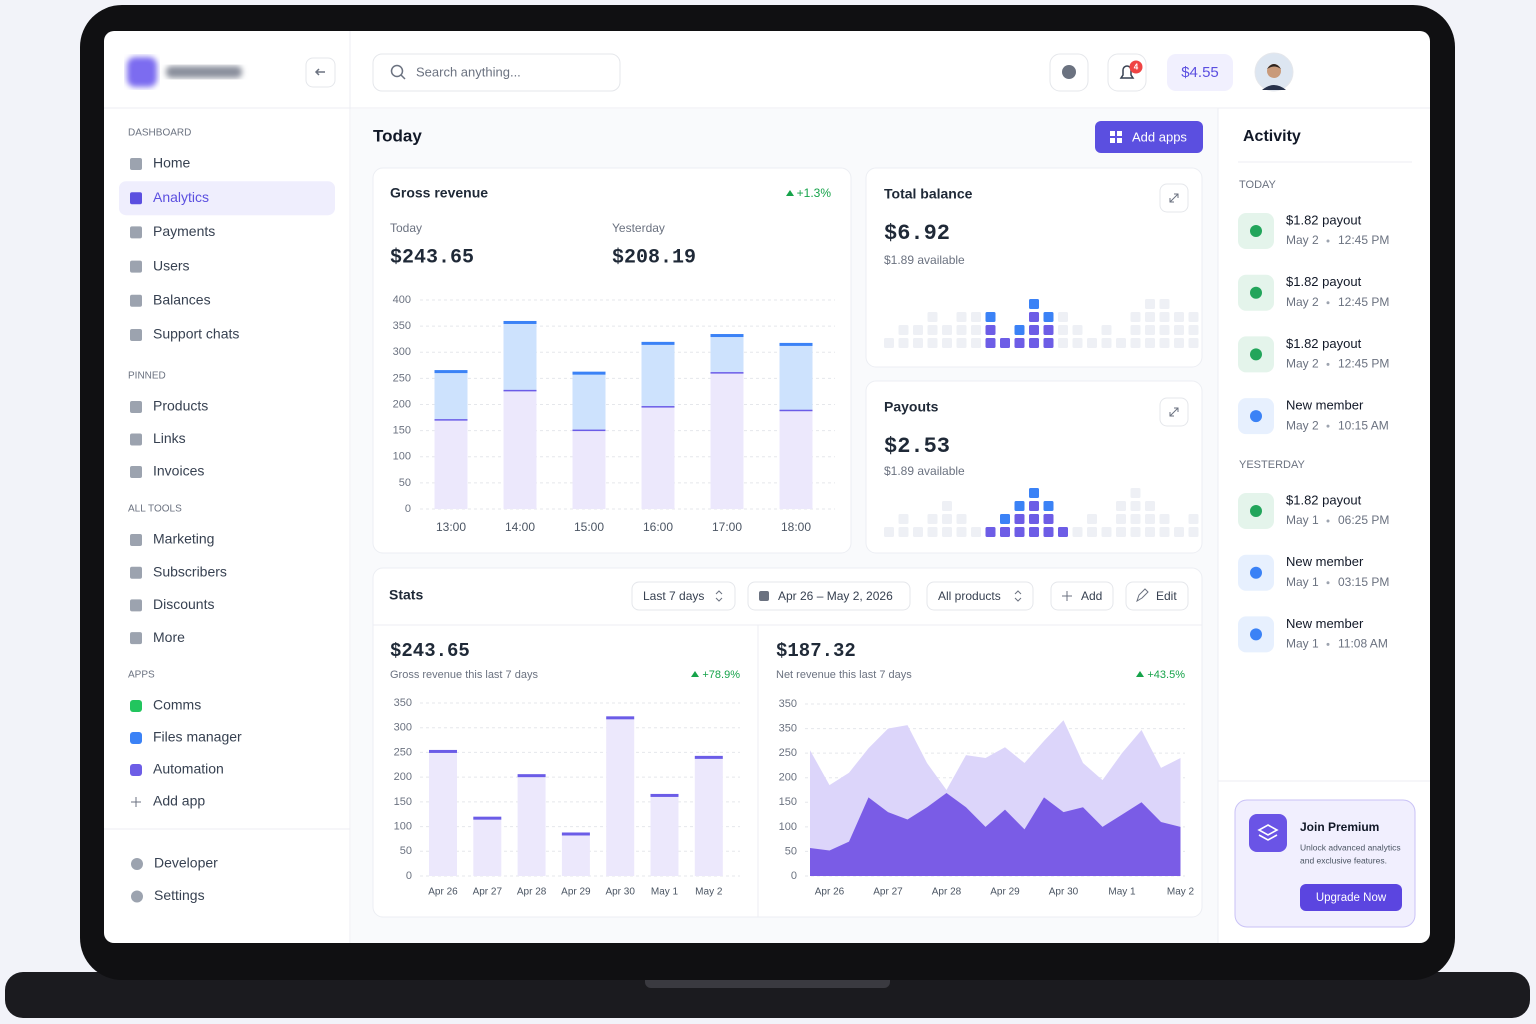 This screenshot has height=1024, width=1536. What do you see at coordinates (1363, 425) in the screenshot?
I see `activity-time: 10:15 AM` at bounding box center [1363, 425].